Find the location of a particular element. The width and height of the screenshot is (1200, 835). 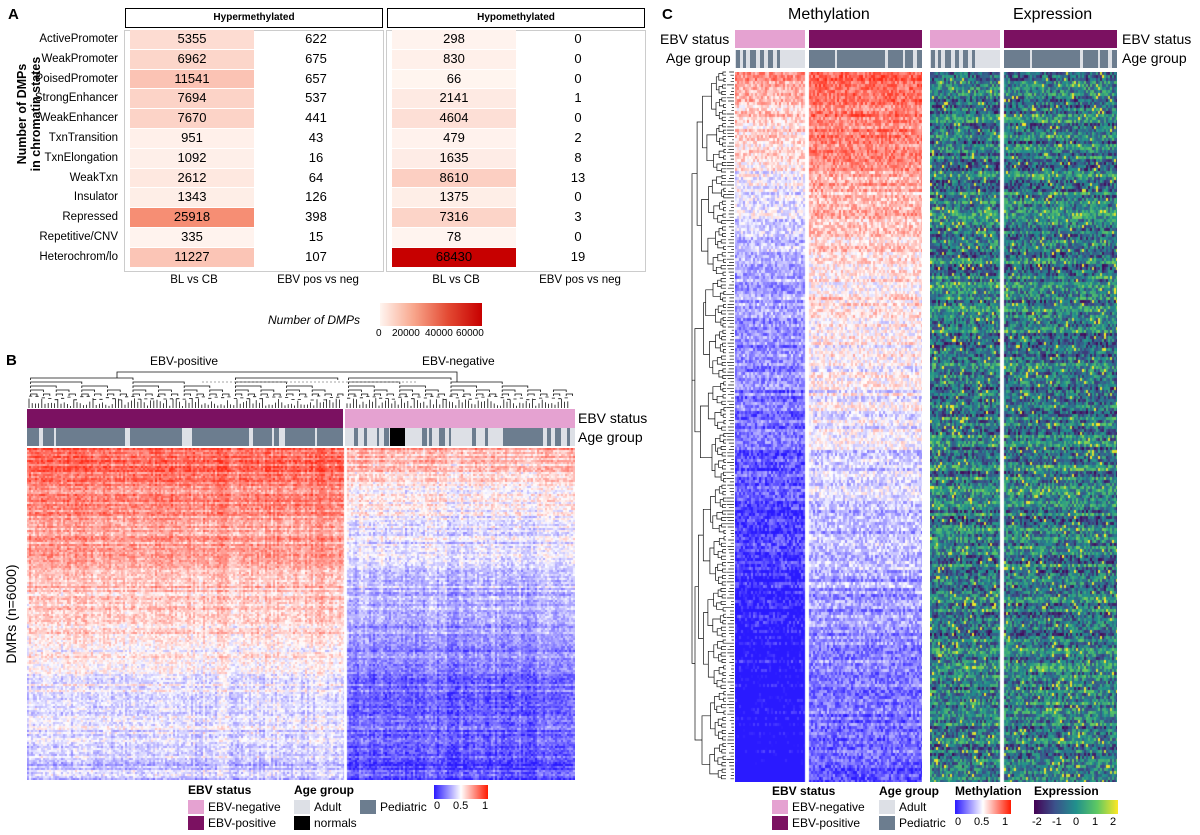

ann-age-label-c-right: Age group is located at coordinates (1154, 58).